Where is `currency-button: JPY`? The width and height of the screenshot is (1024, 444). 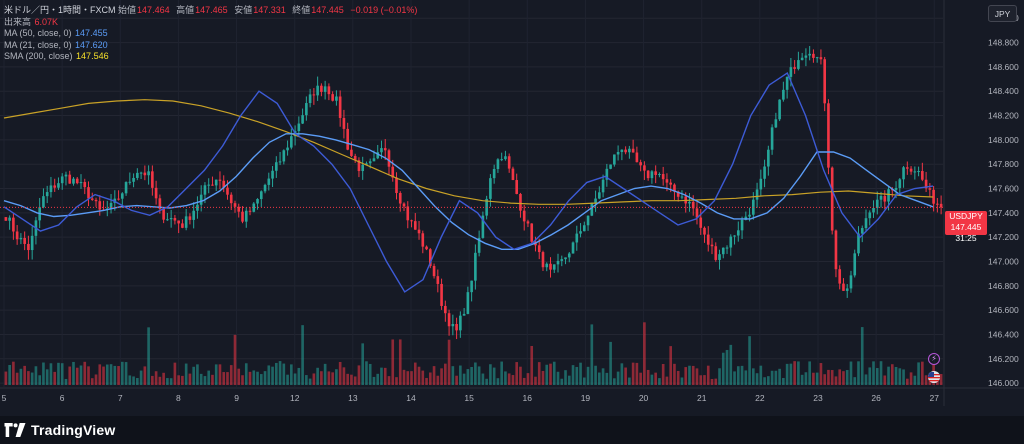 currency-button: JPY is located at coordinates (1002, 13).